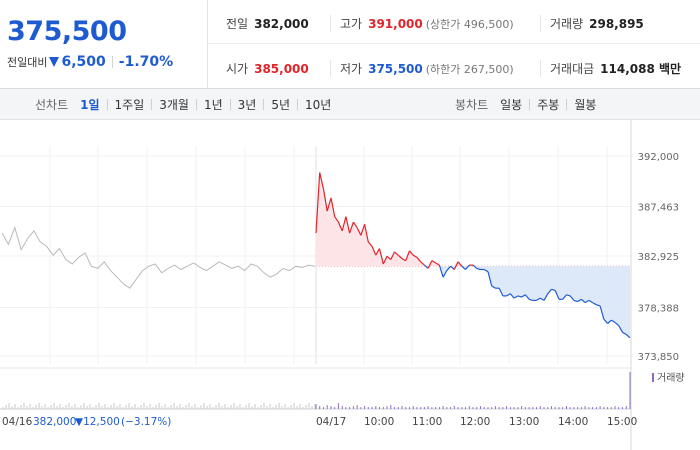 This screenshot has height=450, width=700. Describe the element at coordinates (129, 105) in the screenshot. I see `tab-1week: 1주일` at that location.